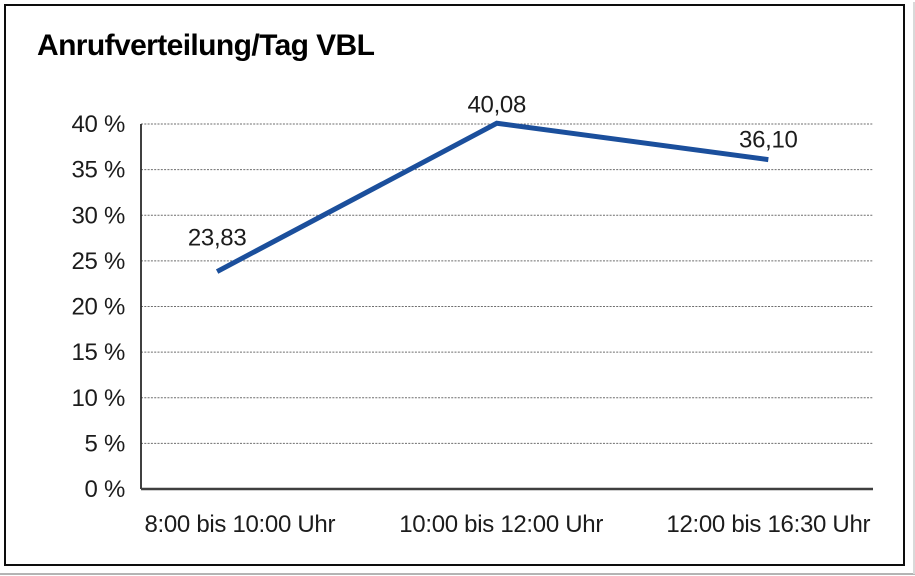  Describe the element at coordinates (217, 238) in the screenshot. I see `data-point-label: 23,83` at that location.